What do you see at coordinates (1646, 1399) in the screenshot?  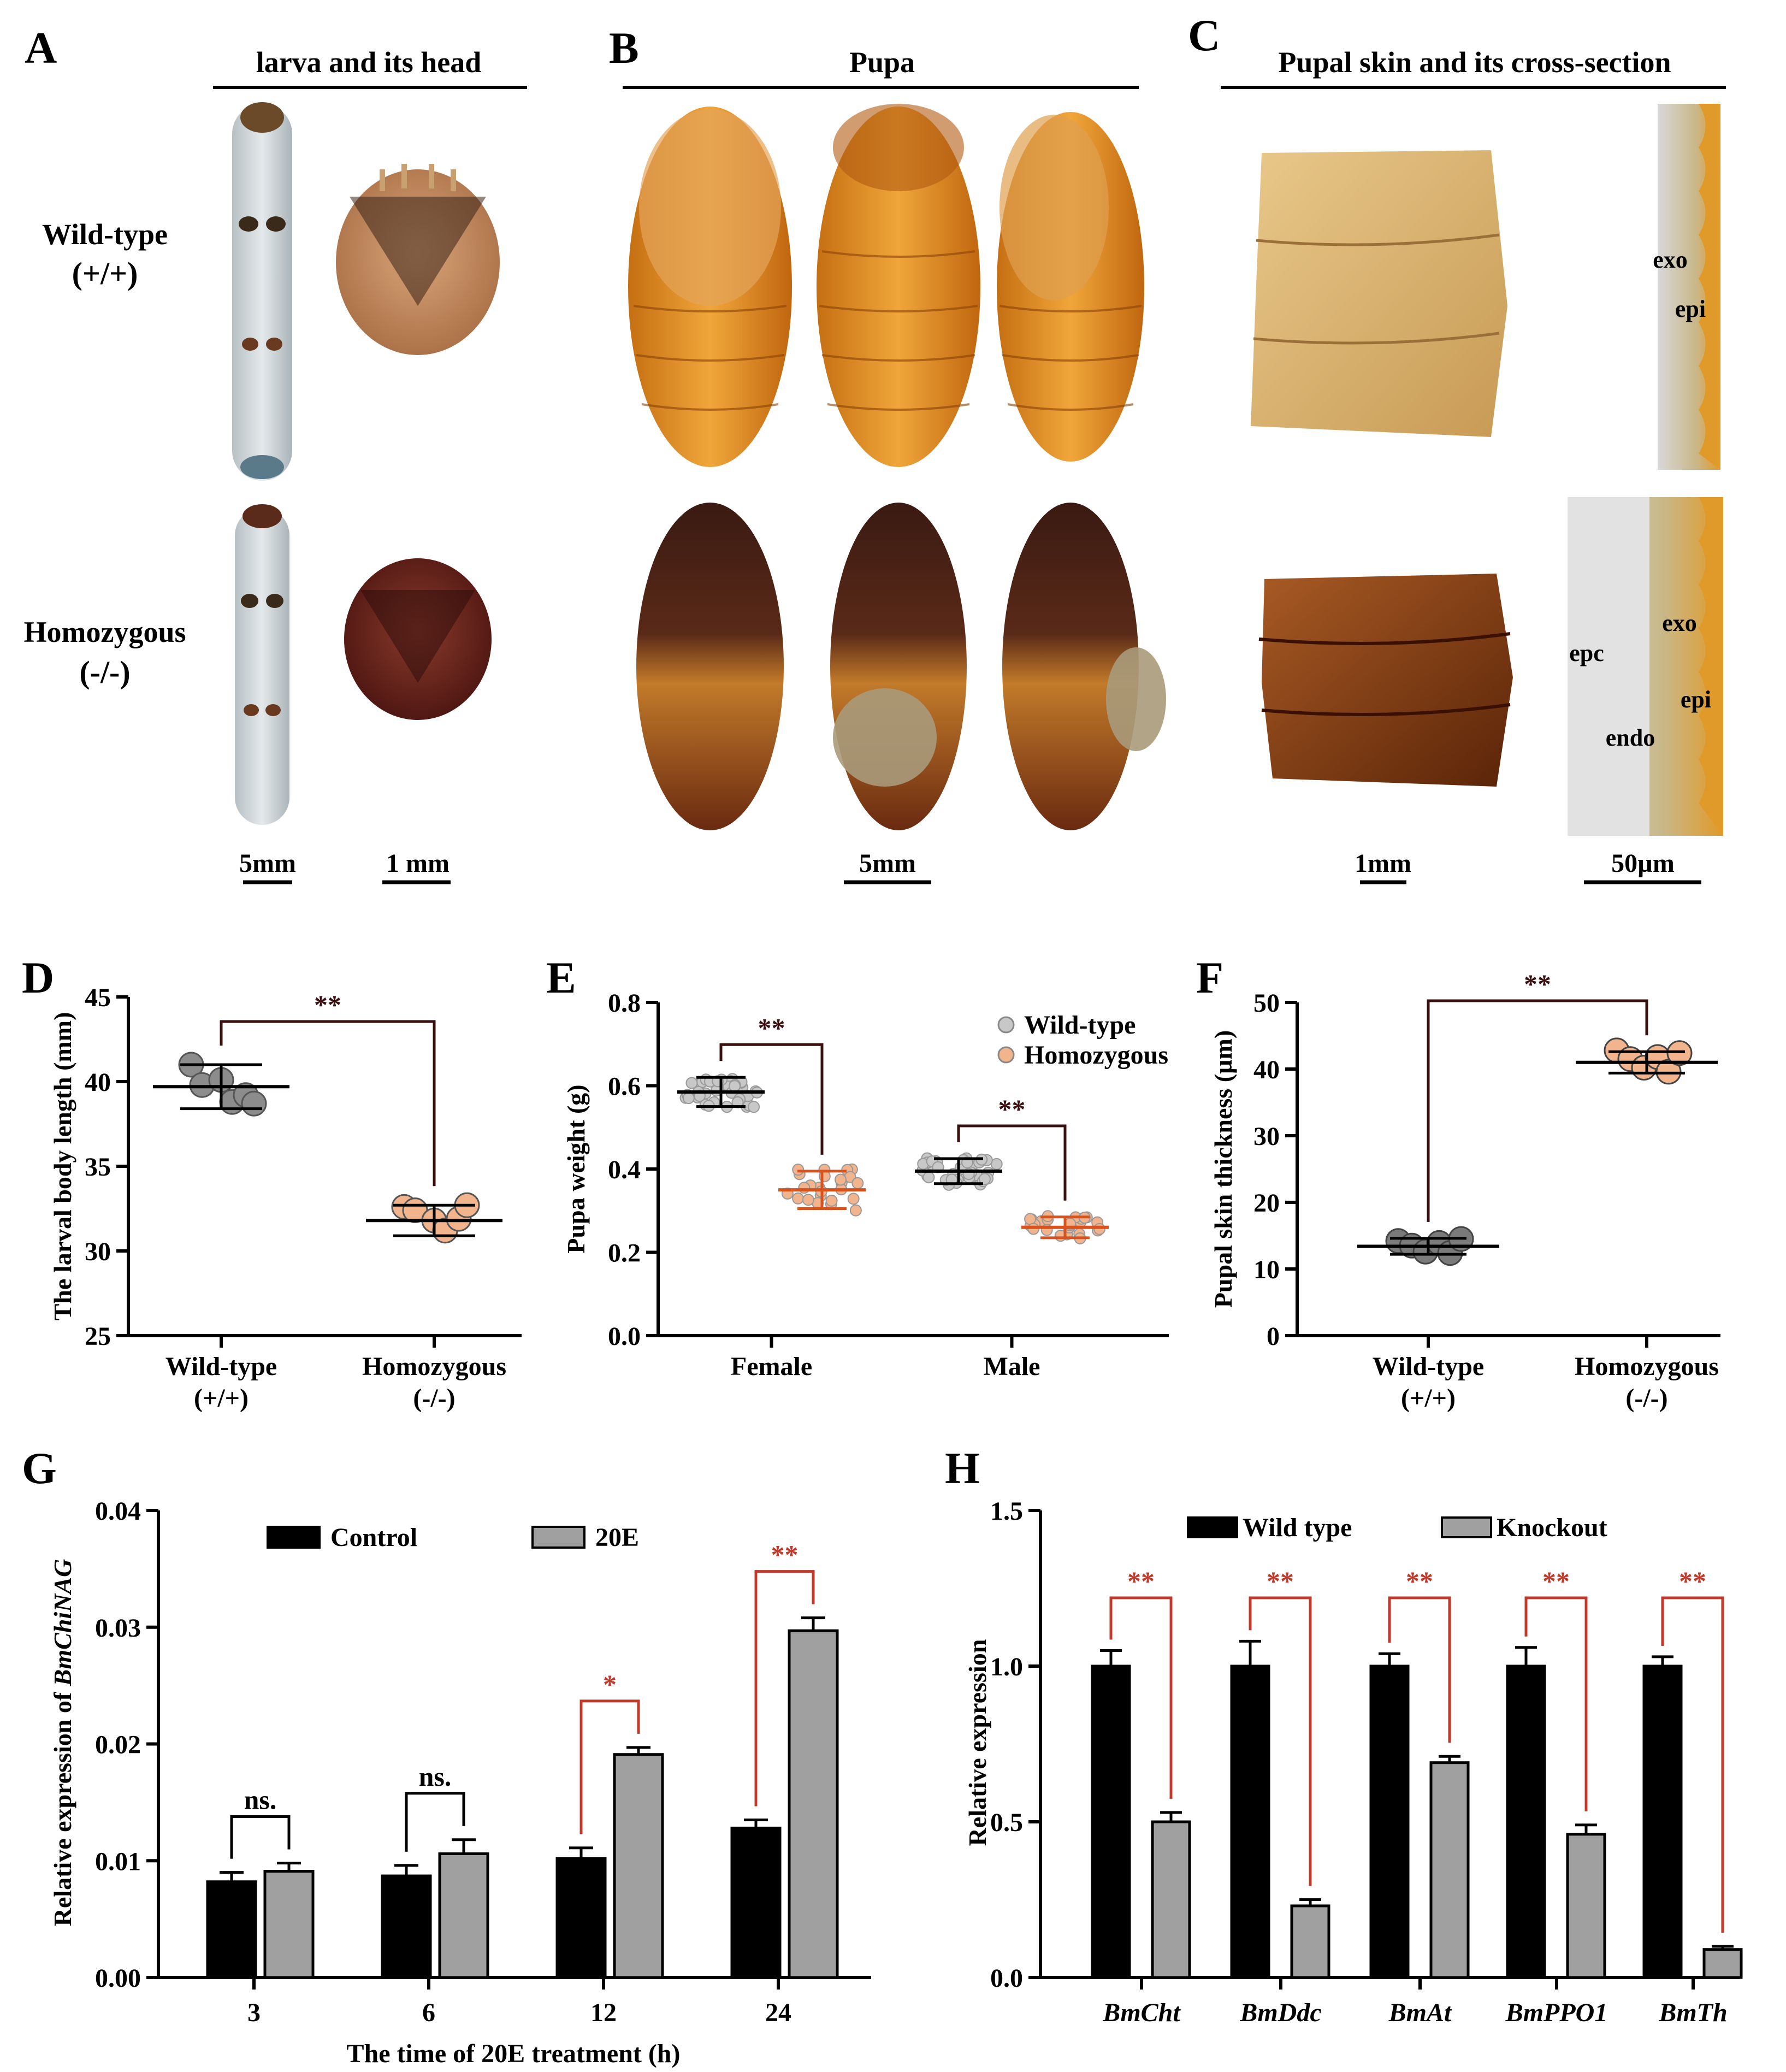 I see `x-tick-label-sub: (-/-)` at bounding box center [1646, 1399].